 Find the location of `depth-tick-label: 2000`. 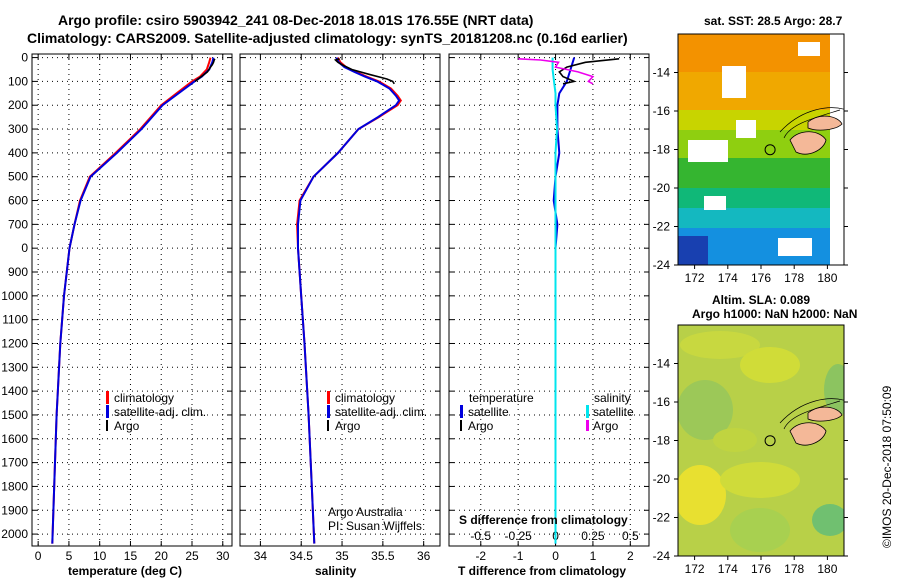

depth-tick-label: 2000 is located at coordinates (14, 534).